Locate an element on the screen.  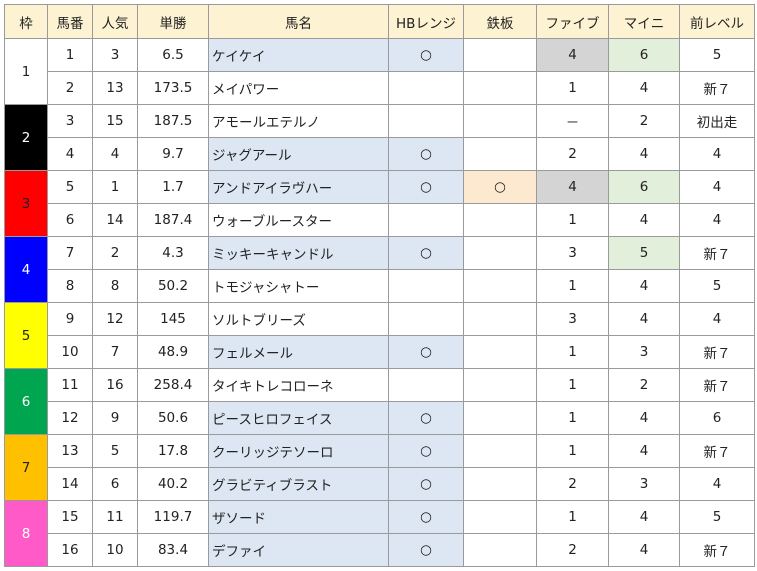
table-row: 2 3 15 187.5 アモールエテルノ － 2 初出走 is located at coordinates (379, 137).